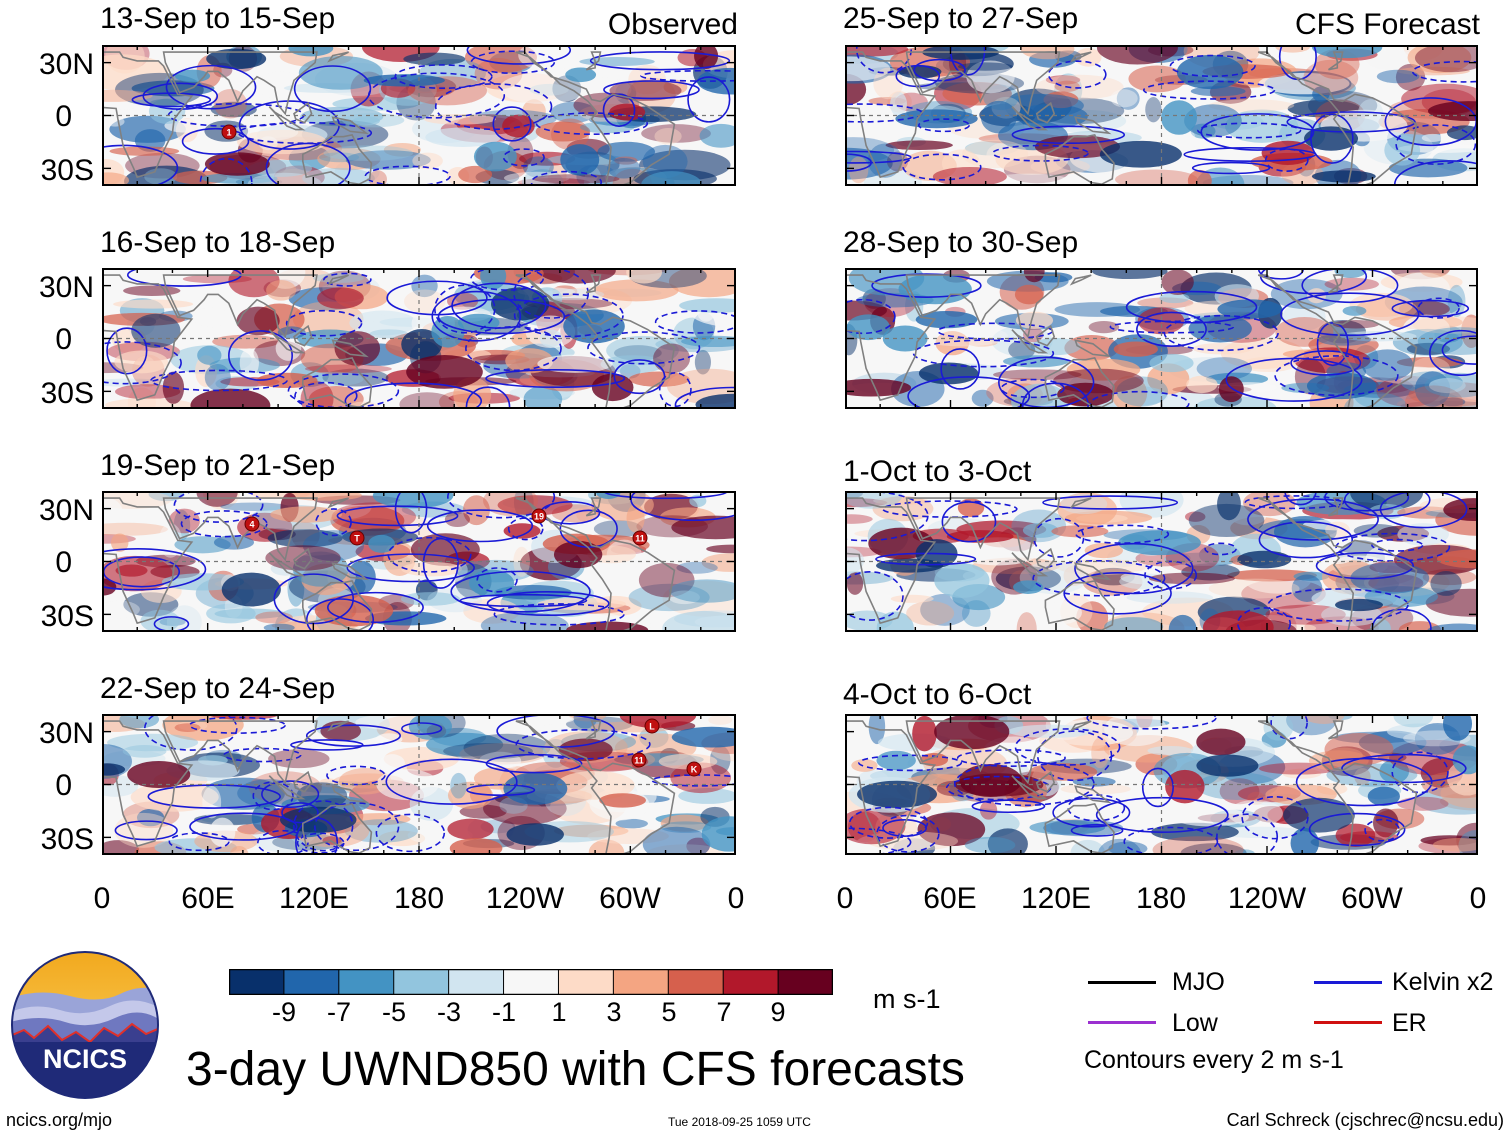 This screenshot has height=1137, width=1510. I want to click on storm-marker: K, so click(694, 769).